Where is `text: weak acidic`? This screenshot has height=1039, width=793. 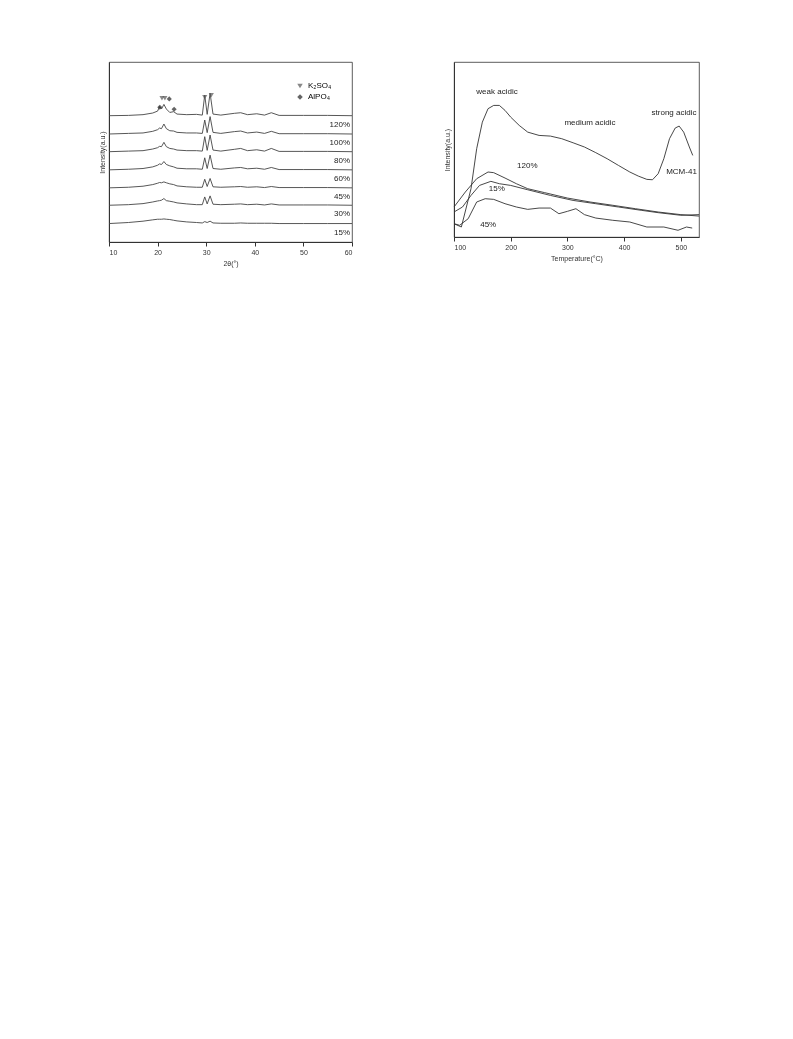
text: weak acidic is located at coordinates (496, 91).